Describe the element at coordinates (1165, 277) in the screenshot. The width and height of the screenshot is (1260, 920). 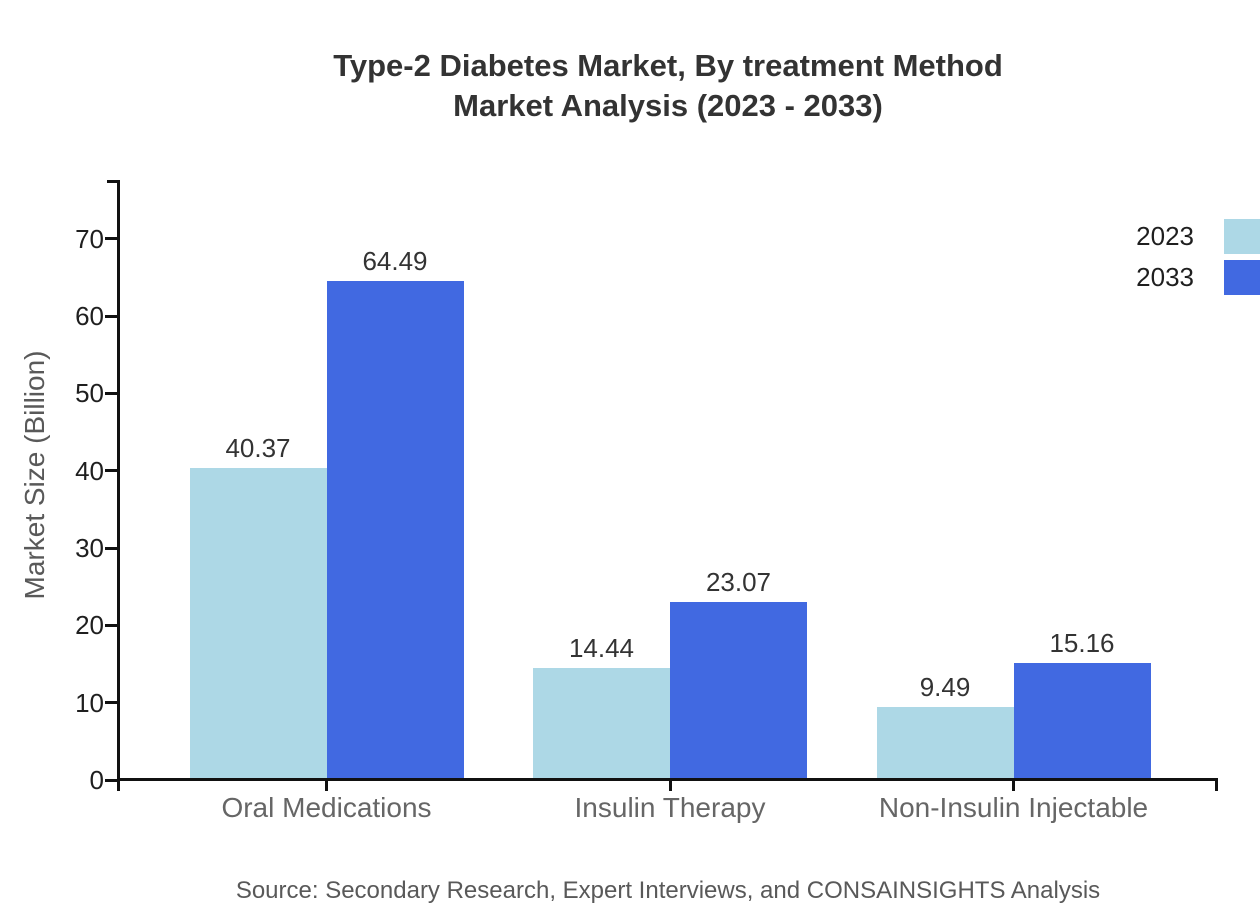
I see `legend-label-2033: 2033` at that location.